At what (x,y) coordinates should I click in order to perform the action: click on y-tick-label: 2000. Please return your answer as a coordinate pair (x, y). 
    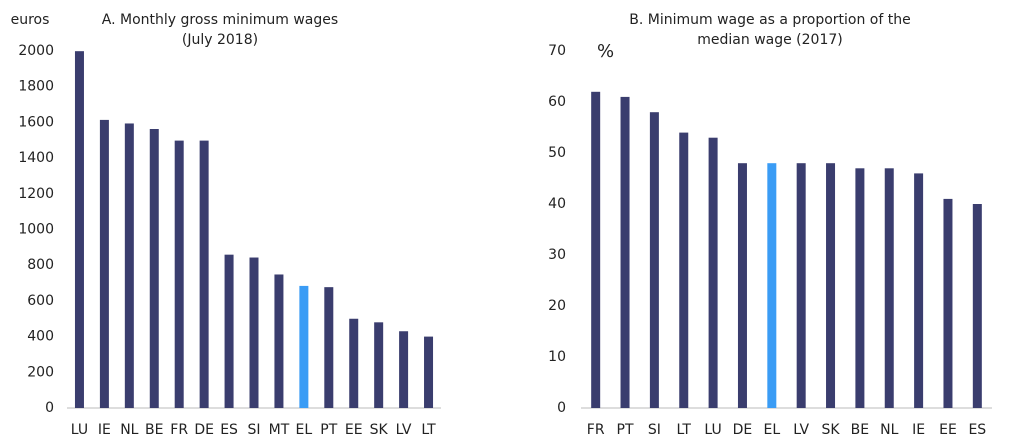
    Looking at the image, I should click on (36, 51).